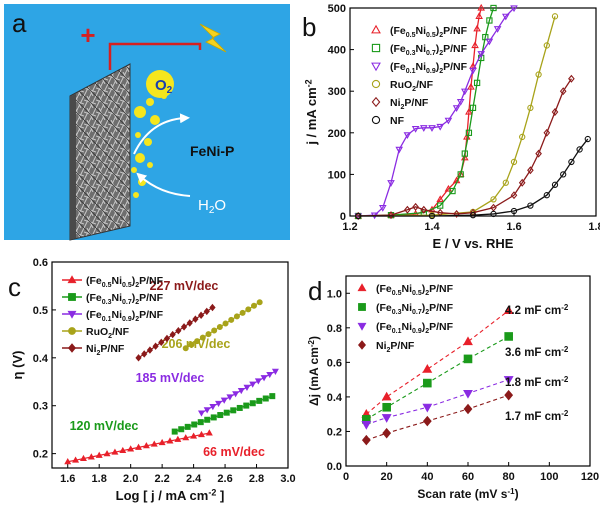  Describe the element at coordinates (170, 378) in the screenshot. I see `tafel-slope-label: 185 mV/dec` at that location.